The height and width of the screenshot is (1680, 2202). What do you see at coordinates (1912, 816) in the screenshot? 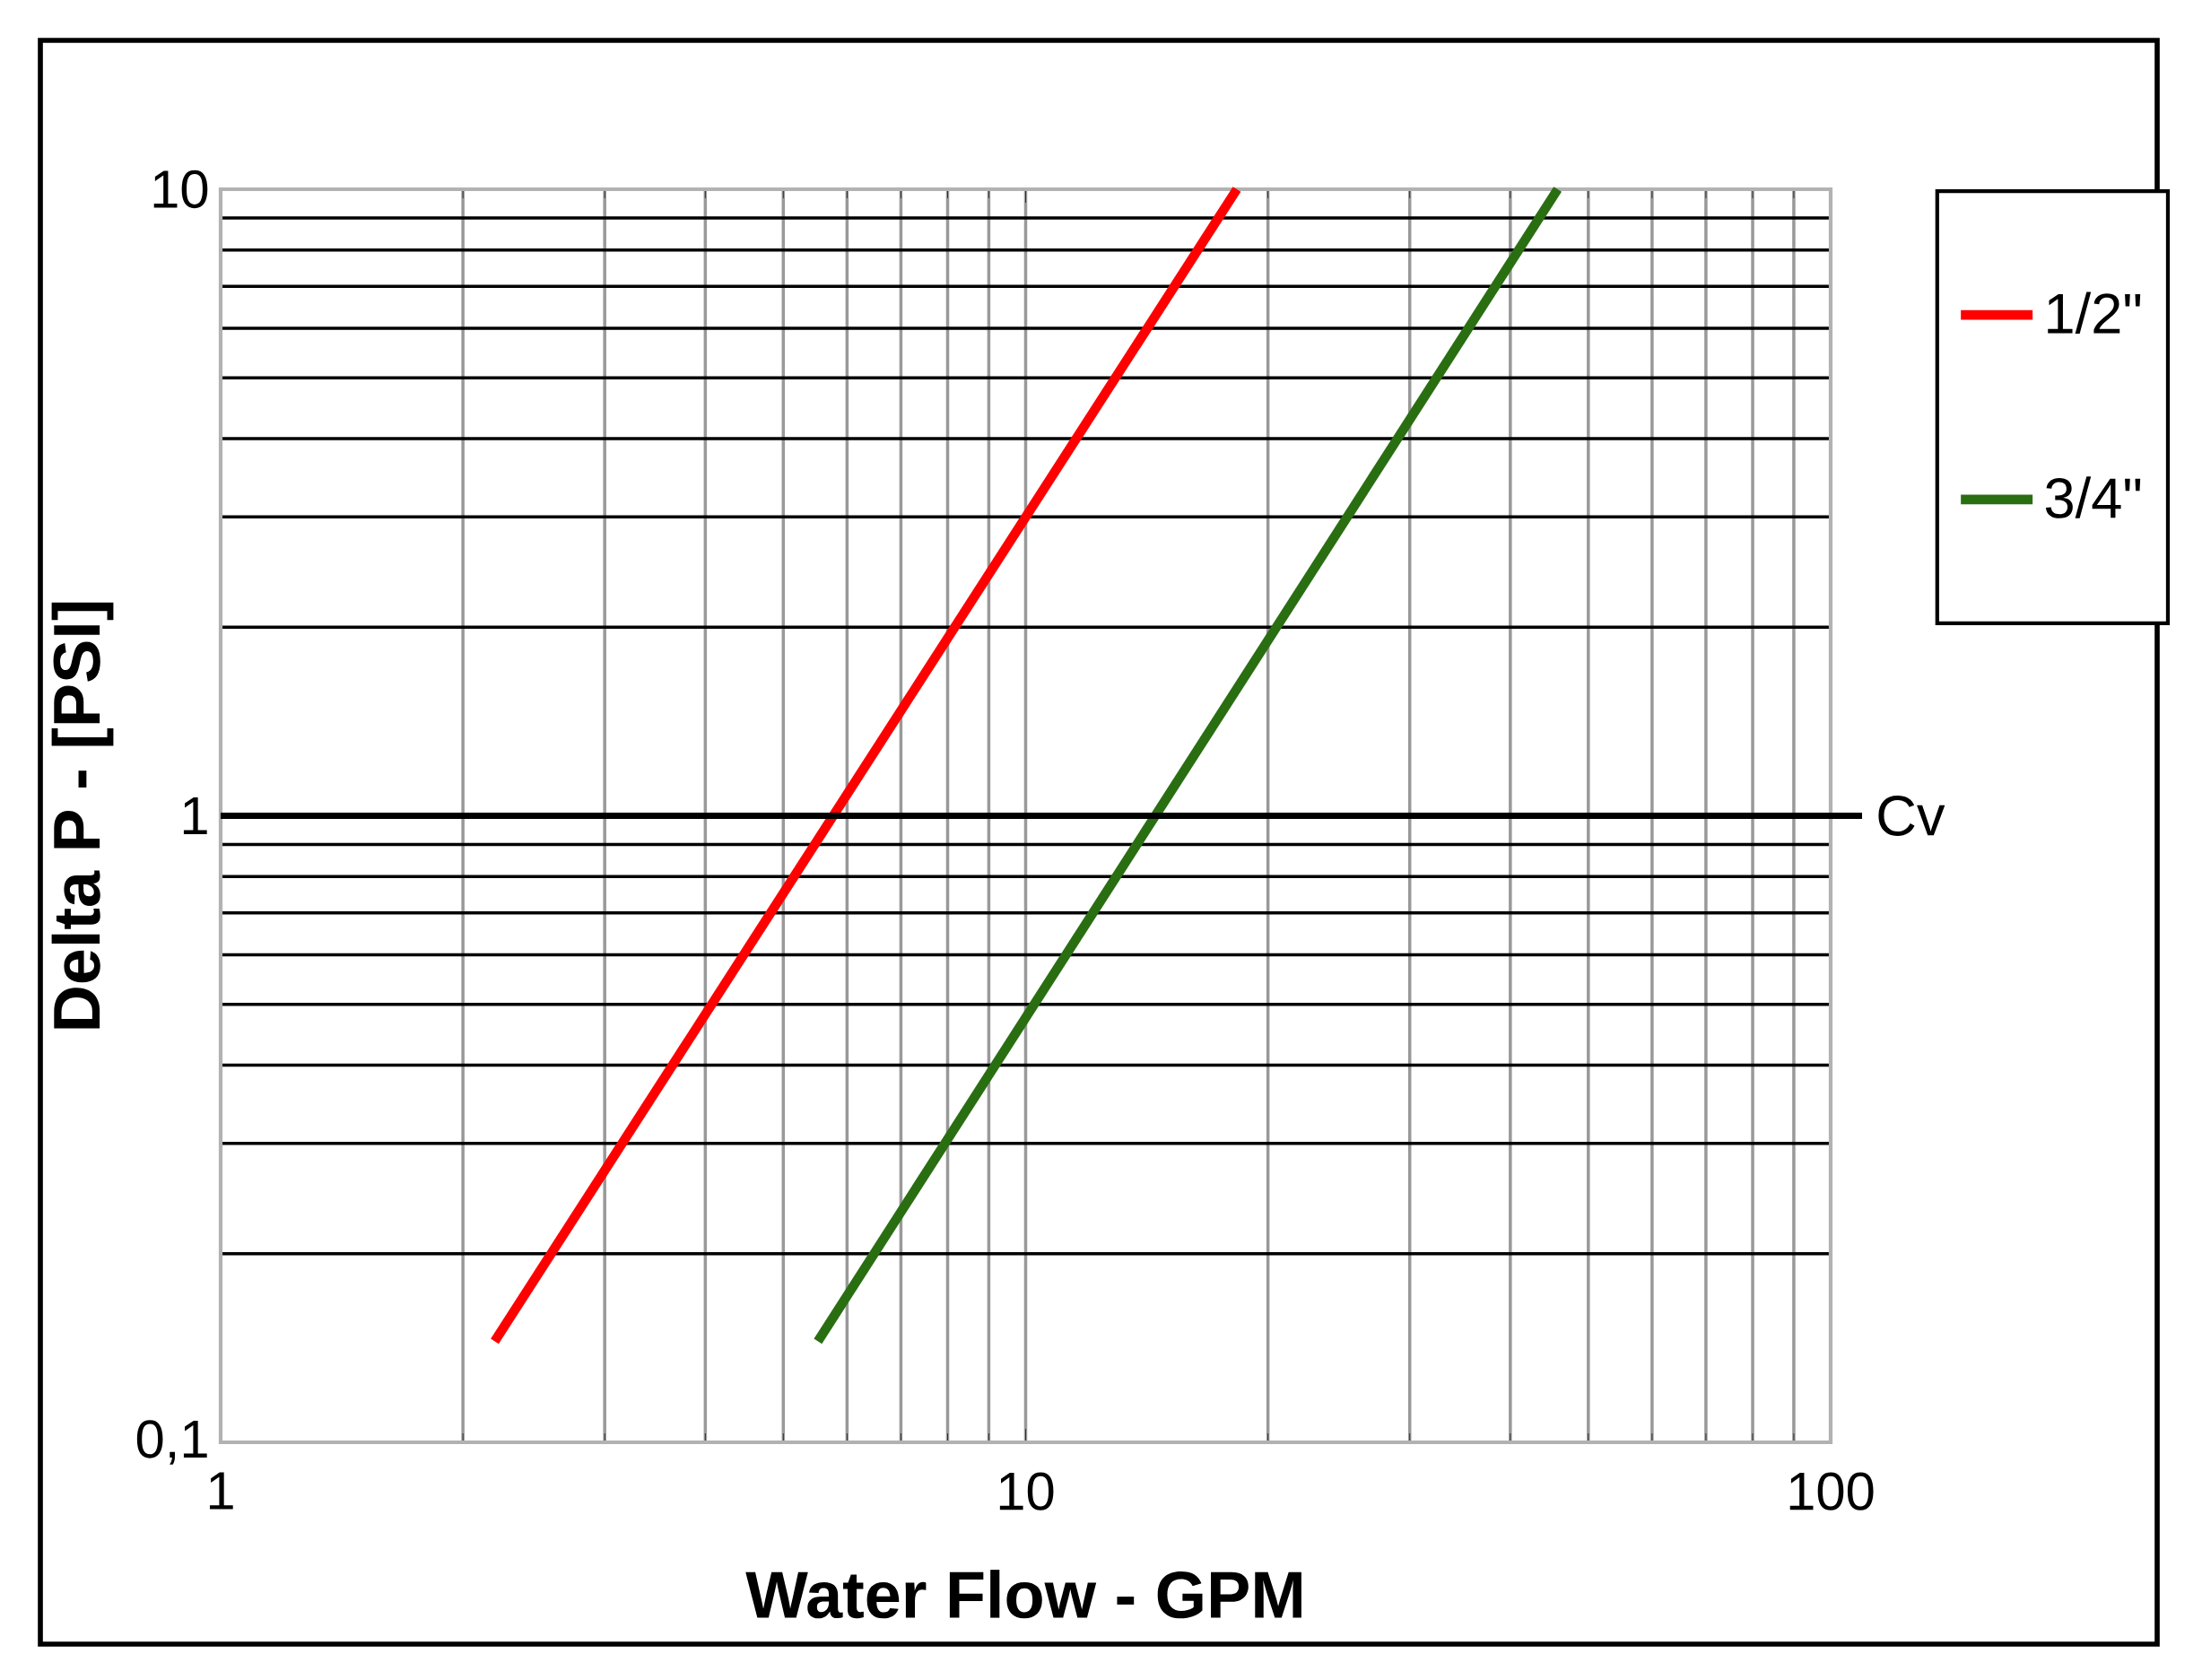
I see `ref-line-label: Cv` at bounding box center [1912, 816].